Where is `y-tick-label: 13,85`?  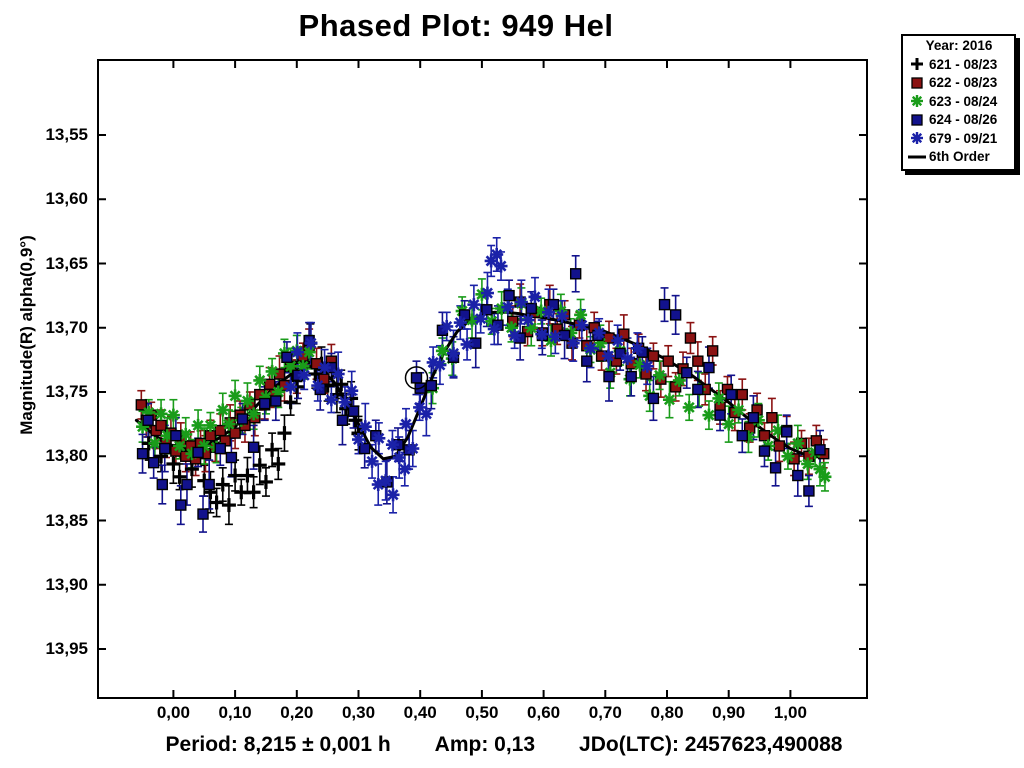
y-tick-label: 13,85 is located at coordinates (66, 520).